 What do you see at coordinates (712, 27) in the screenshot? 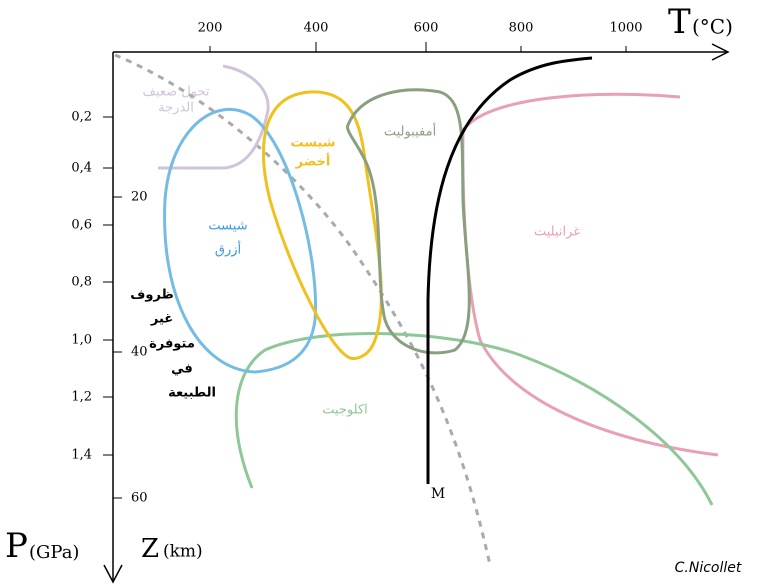
I see `t-unit: (°C)` at bounding box center [712, 27].